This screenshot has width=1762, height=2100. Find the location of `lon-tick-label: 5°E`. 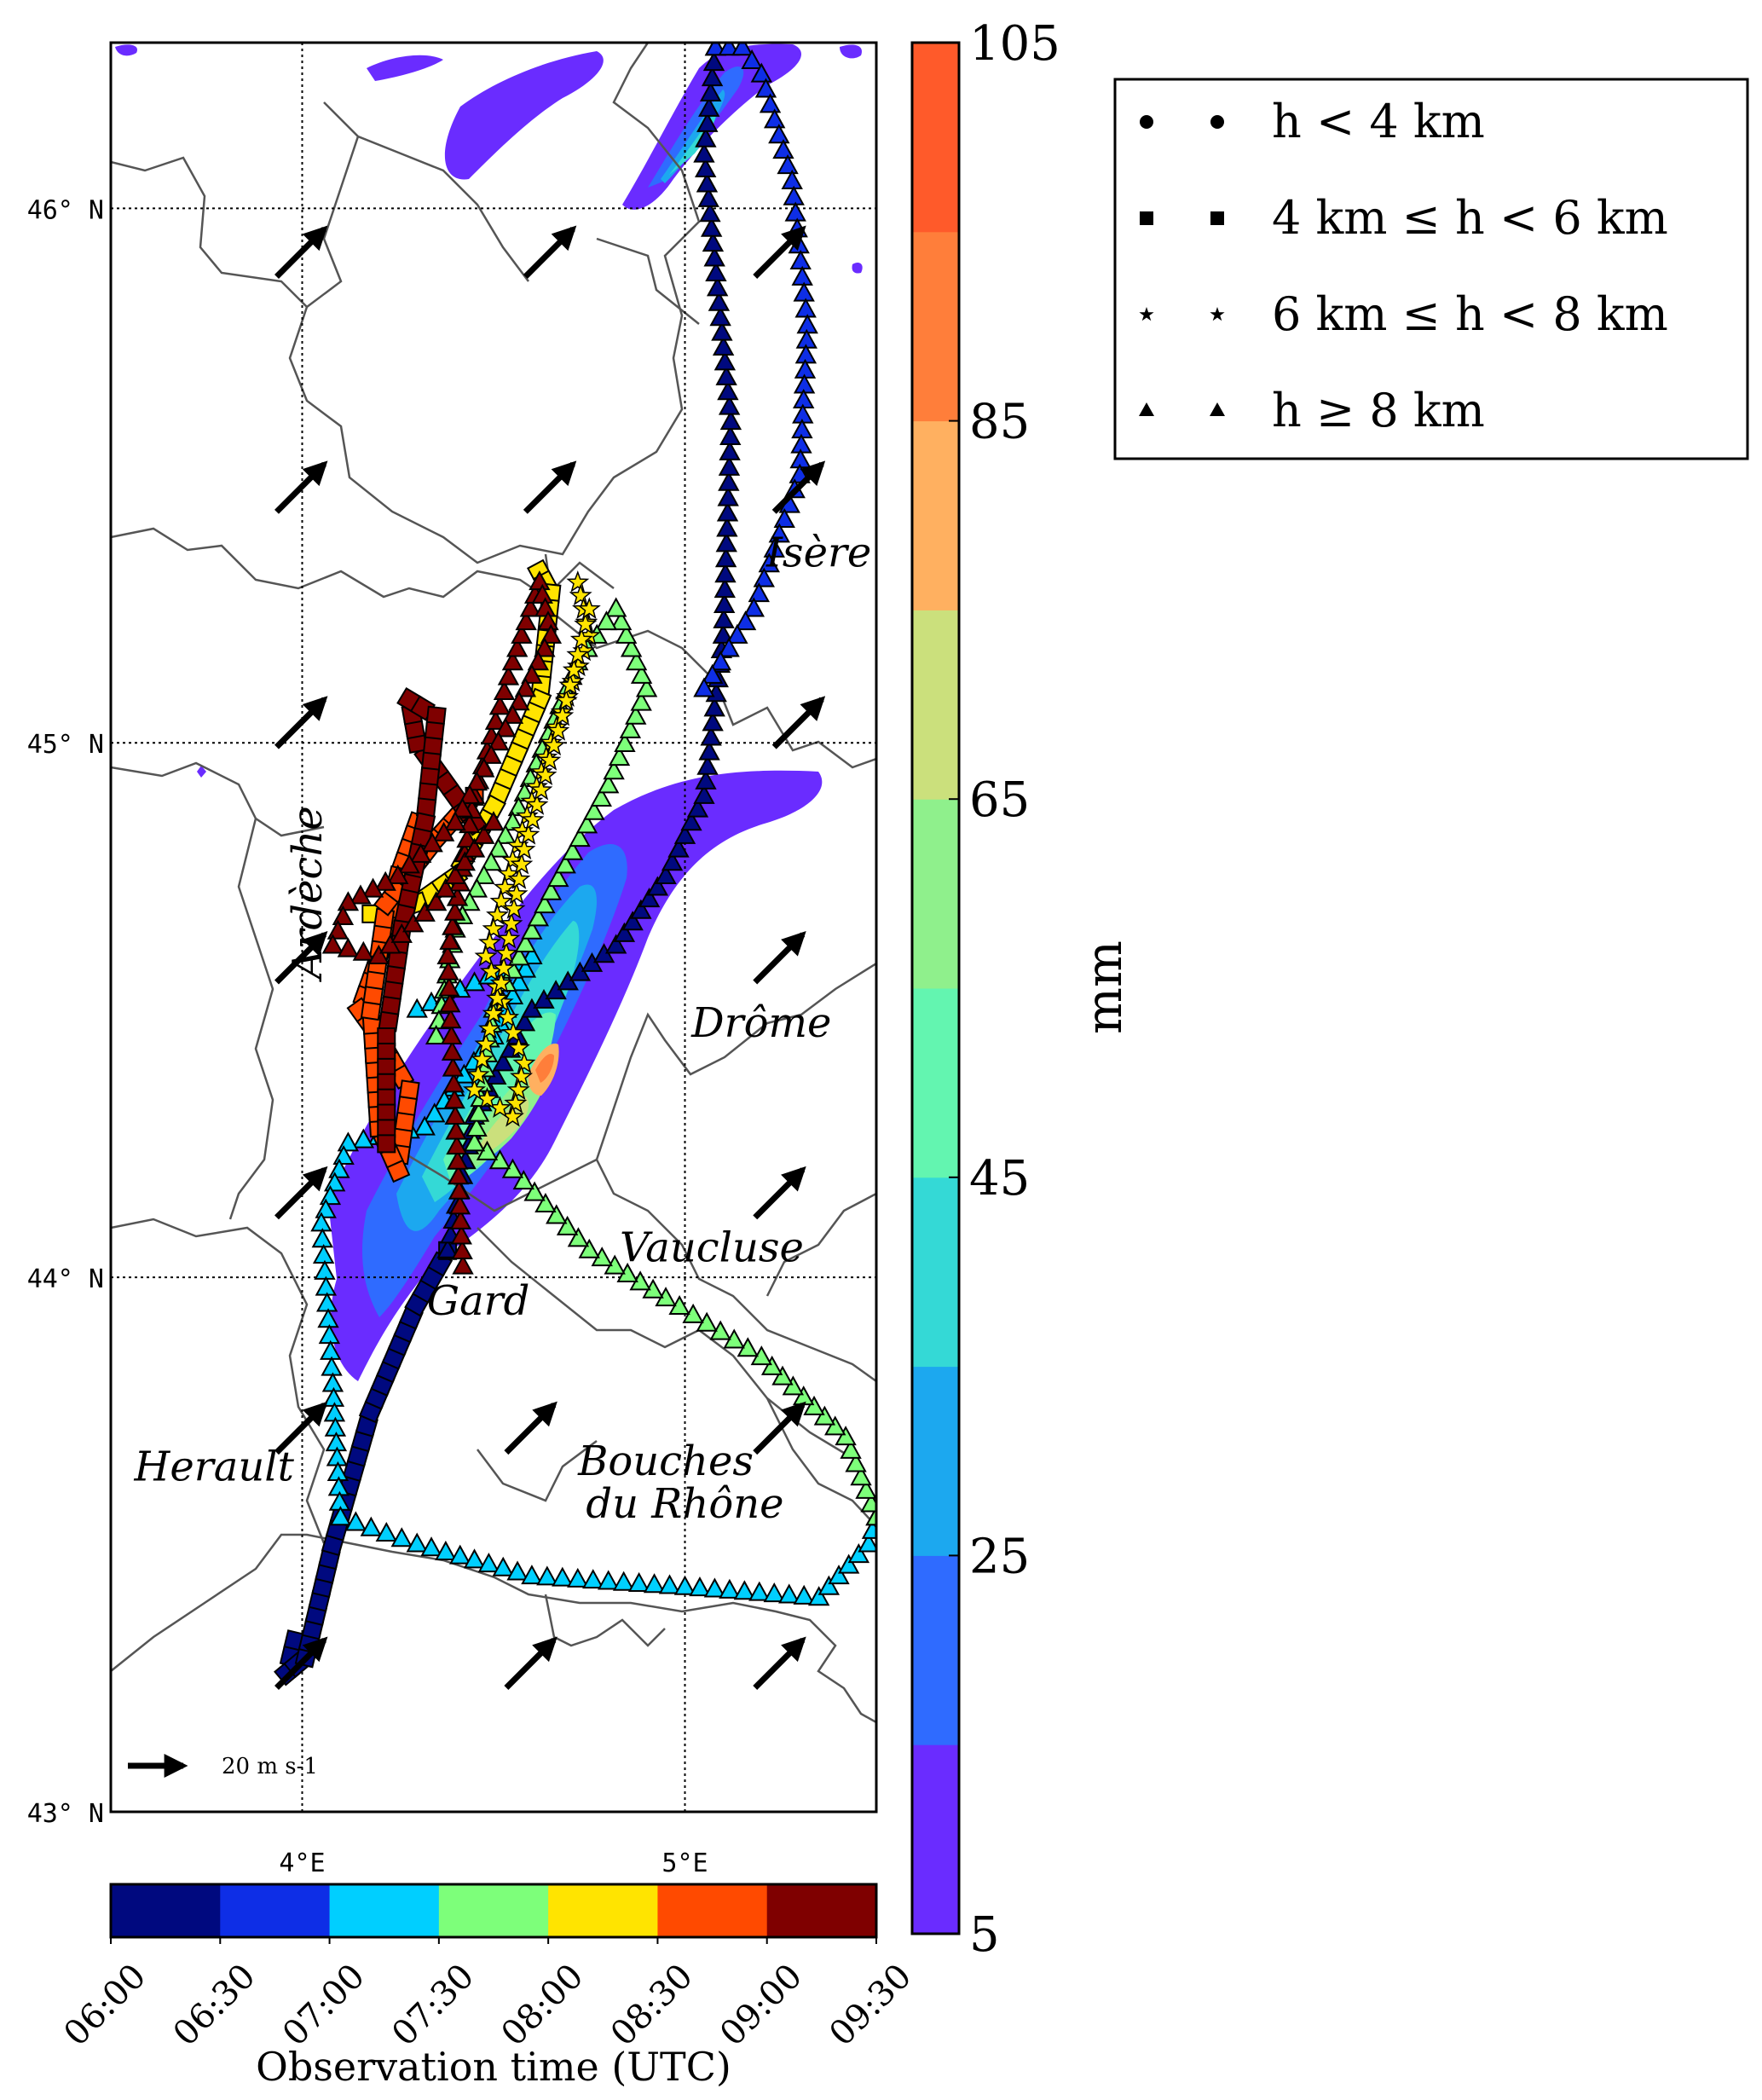

lon-tick-label: 5°E is located at coordinates (684, 1863).